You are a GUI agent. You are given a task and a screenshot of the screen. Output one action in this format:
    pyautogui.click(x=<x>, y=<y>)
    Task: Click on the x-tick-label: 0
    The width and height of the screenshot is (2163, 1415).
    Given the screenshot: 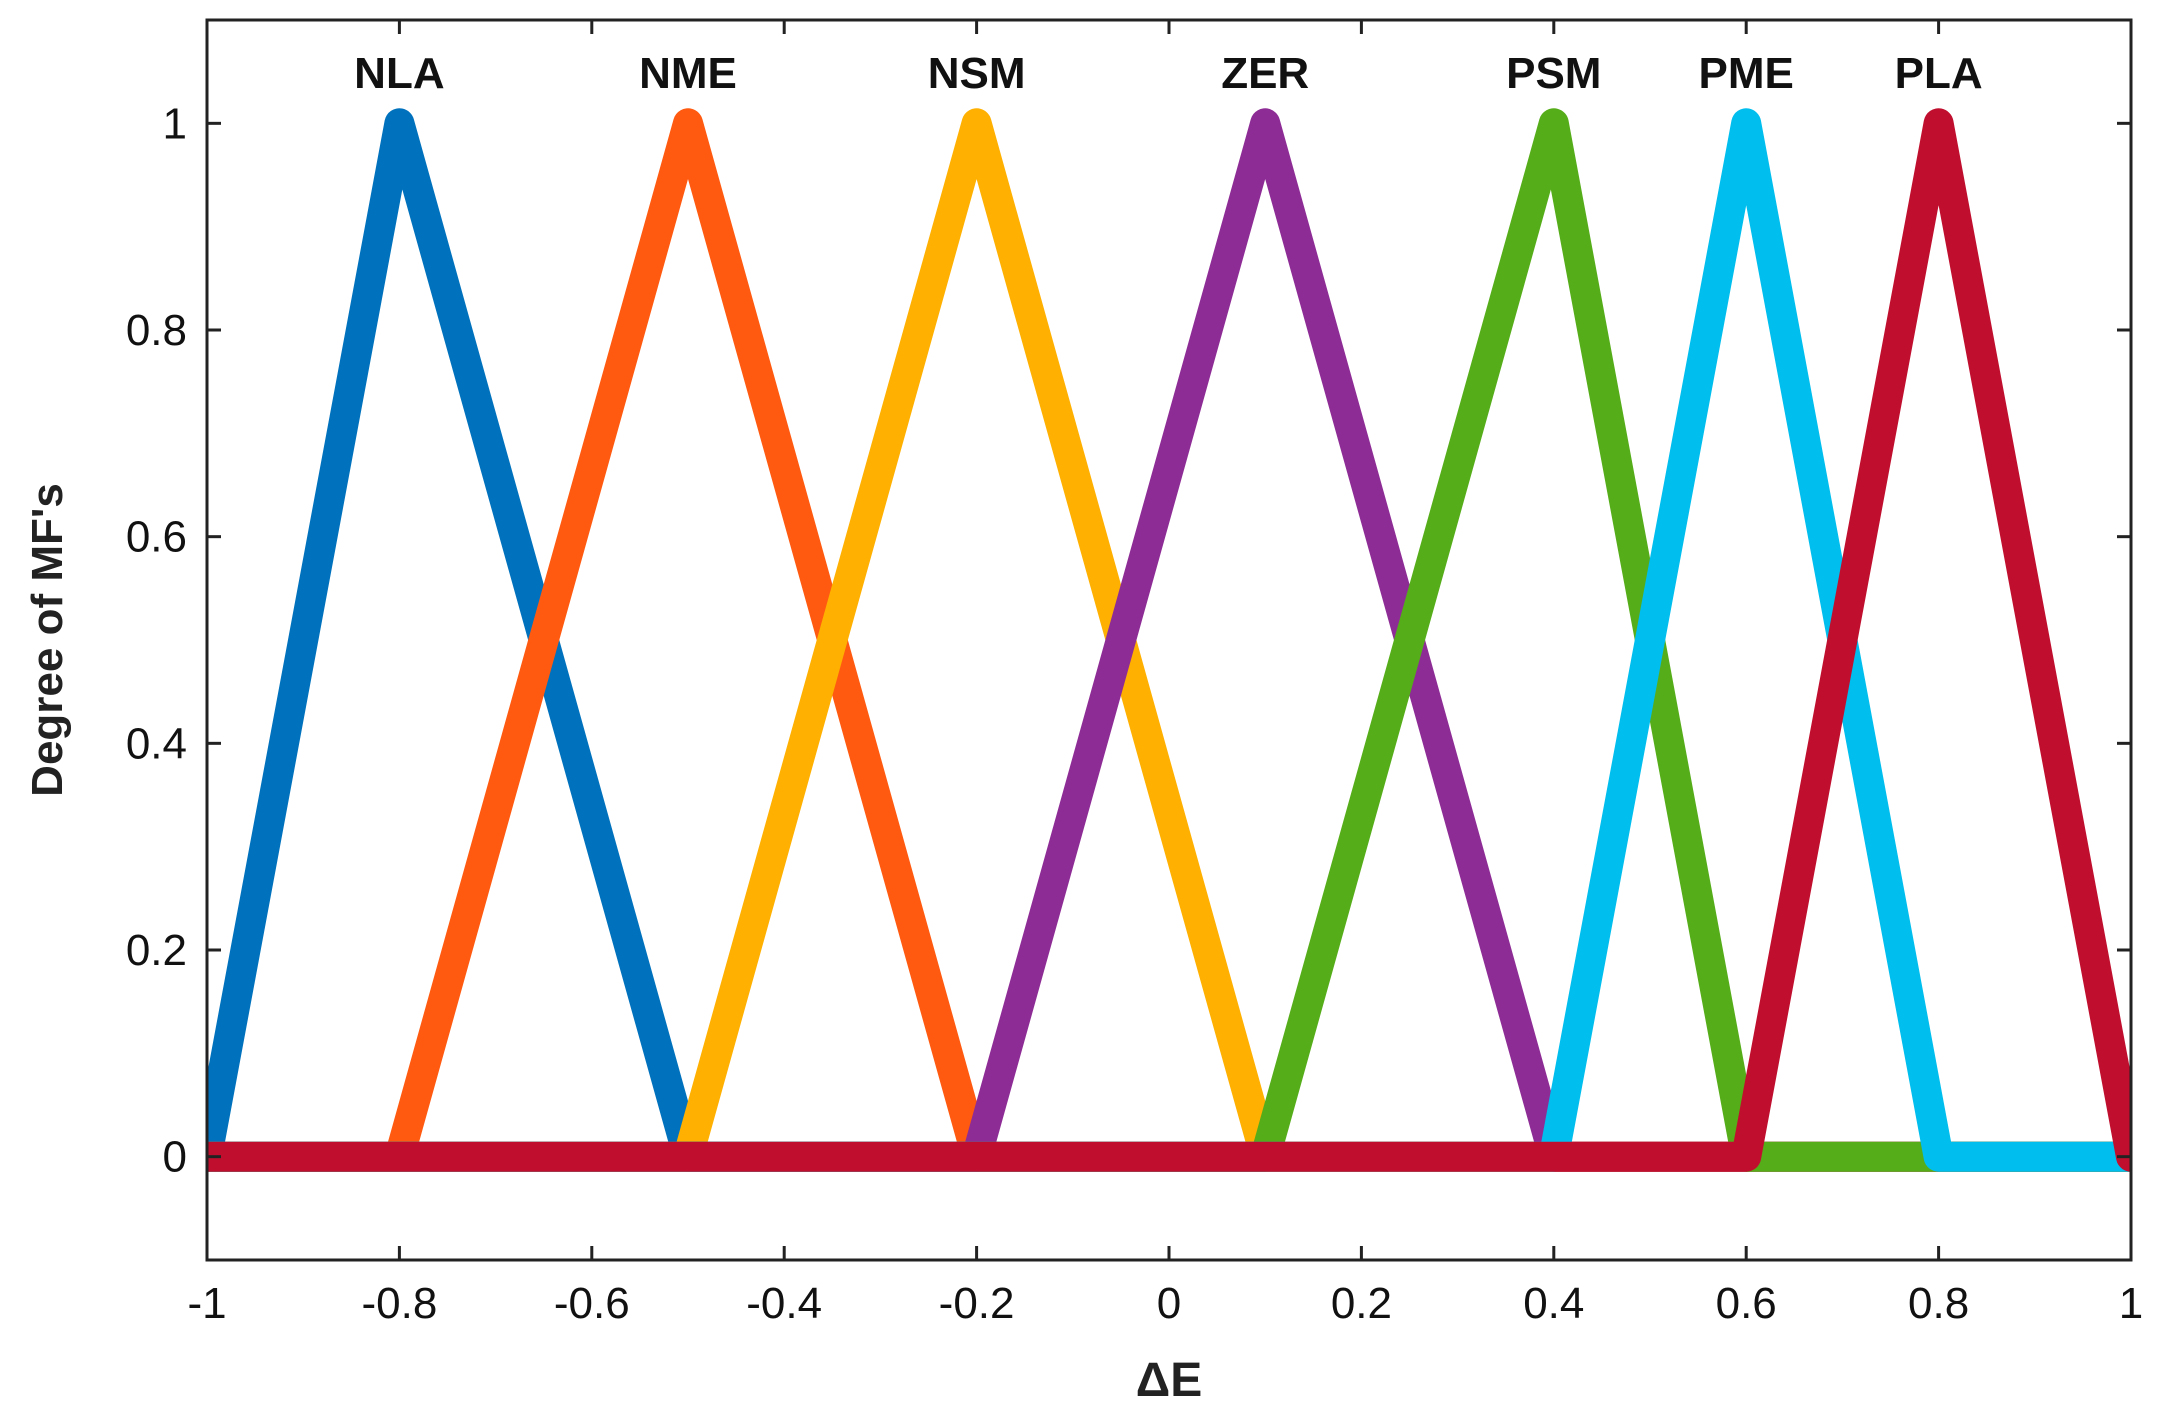 What is the action you would take?
    pyautogui.click(x=1169, y=1303)
    